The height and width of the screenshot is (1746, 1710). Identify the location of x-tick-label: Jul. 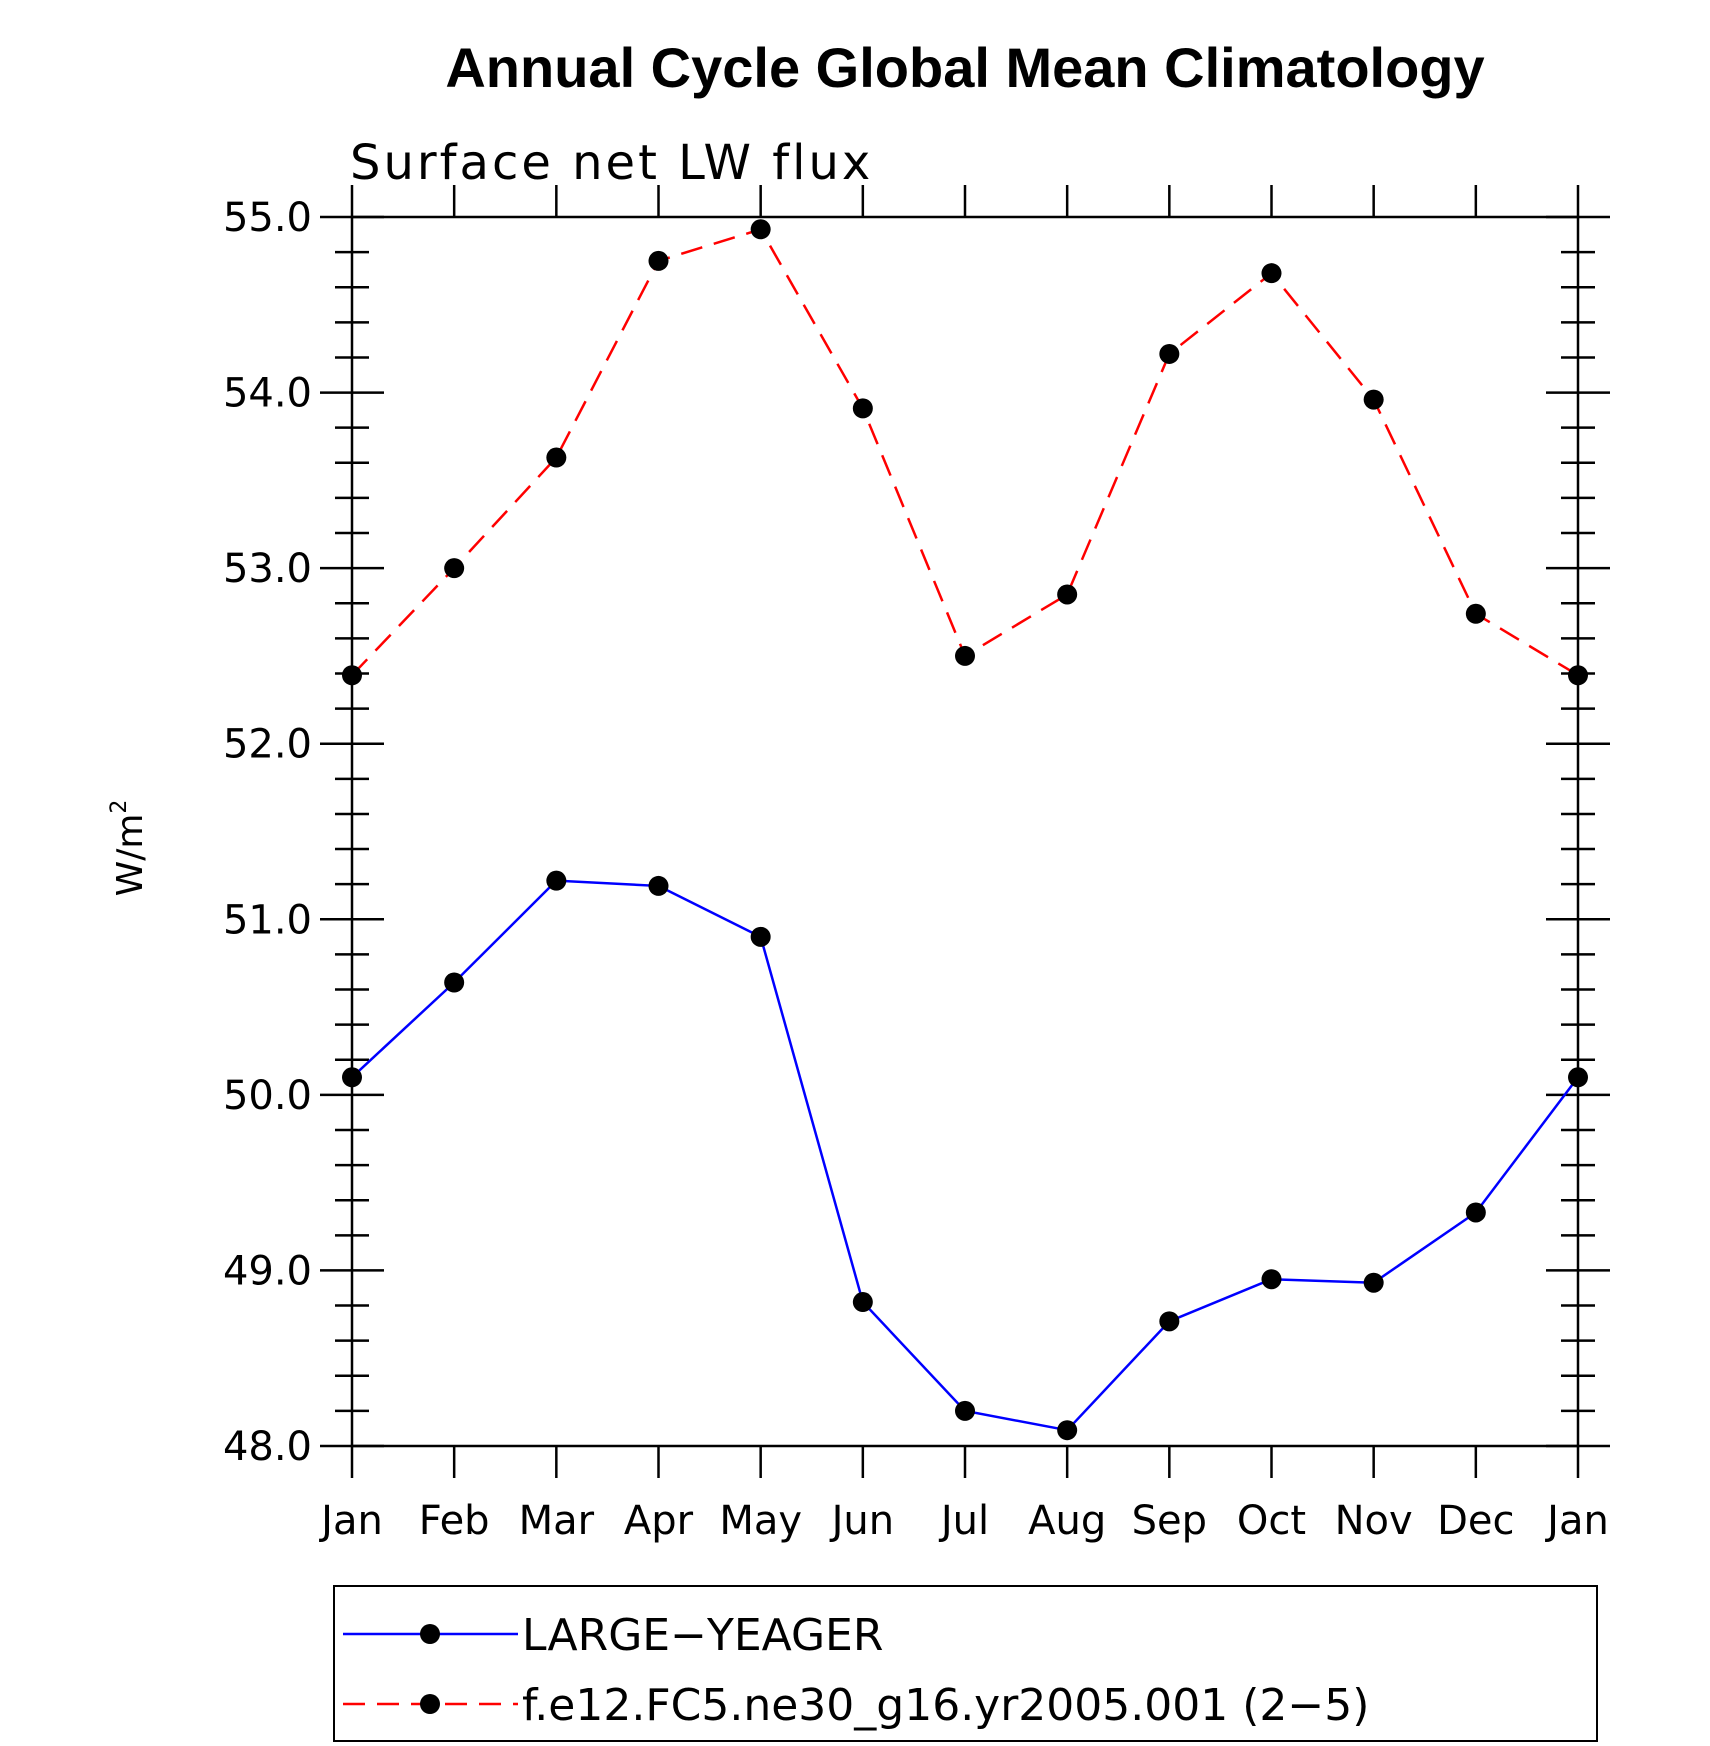
(963, 1521).